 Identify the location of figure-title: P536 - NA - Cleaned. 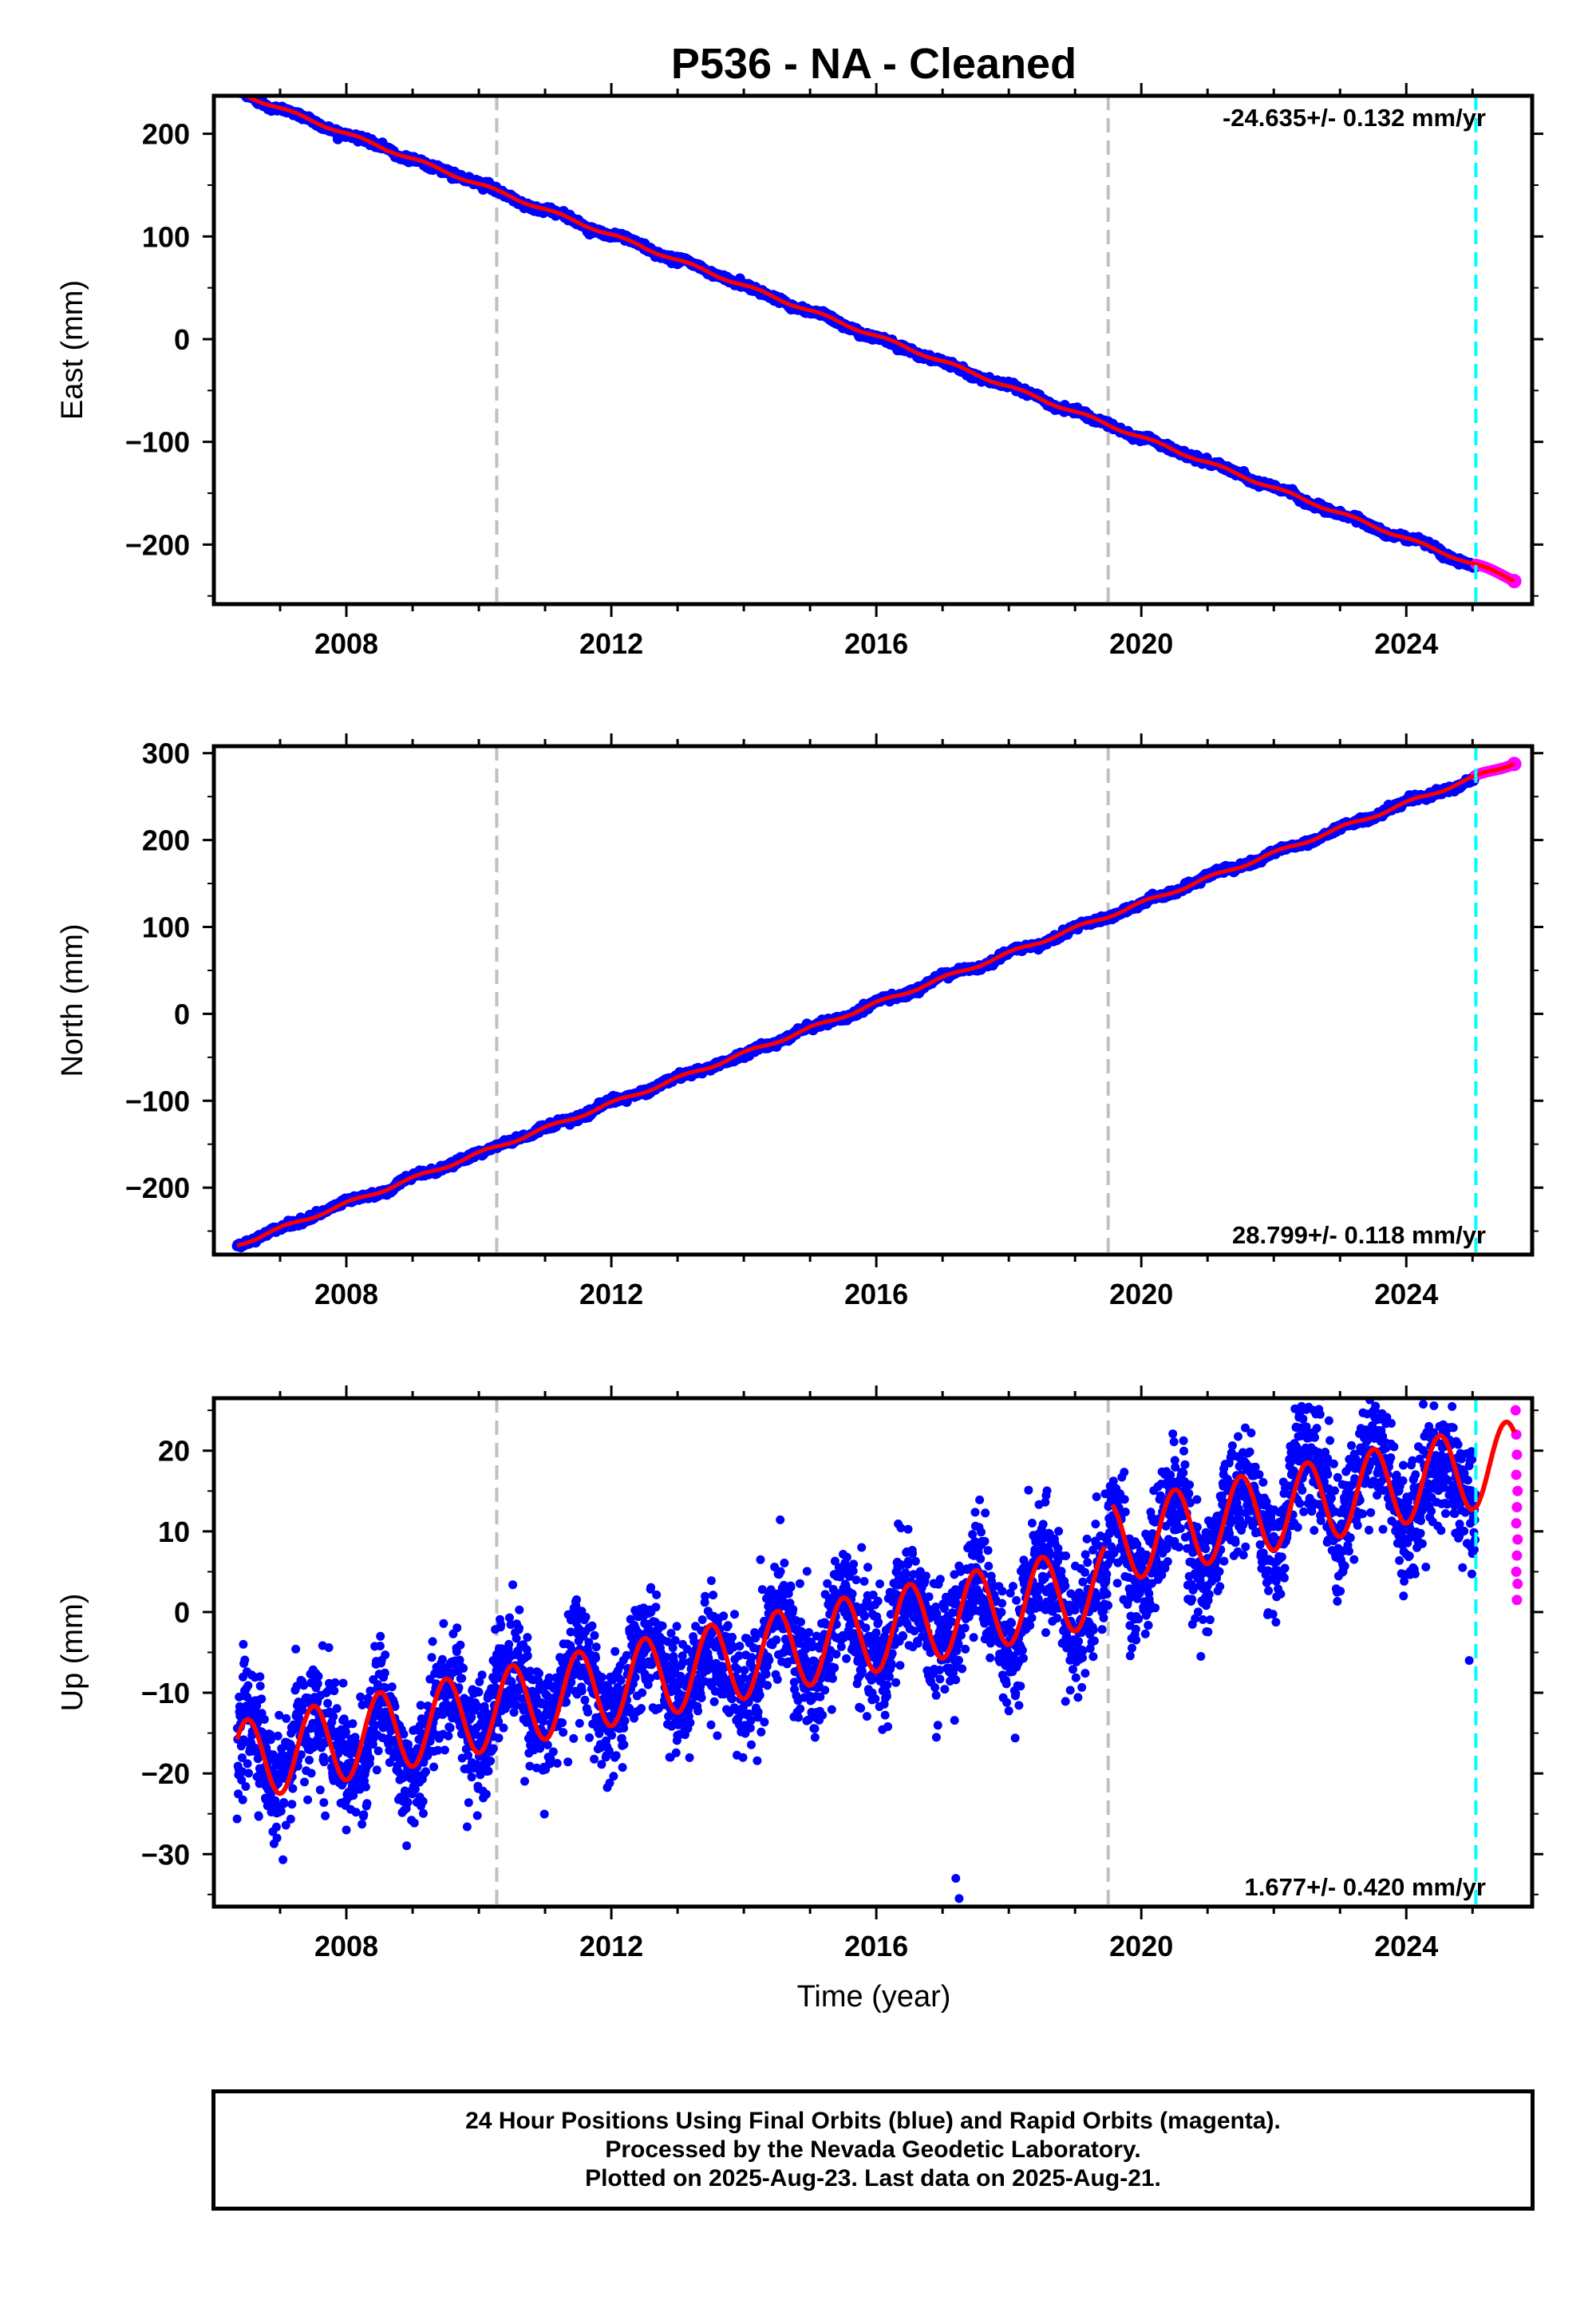
(874, 64).